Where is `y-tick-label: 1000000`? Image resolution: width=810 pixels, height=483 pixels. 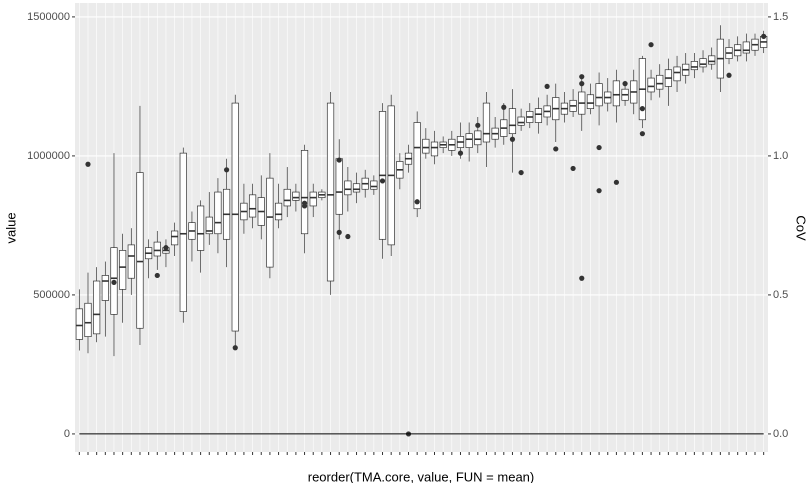 y-tick-label: 1000000 is located at coordinates (48, 156).